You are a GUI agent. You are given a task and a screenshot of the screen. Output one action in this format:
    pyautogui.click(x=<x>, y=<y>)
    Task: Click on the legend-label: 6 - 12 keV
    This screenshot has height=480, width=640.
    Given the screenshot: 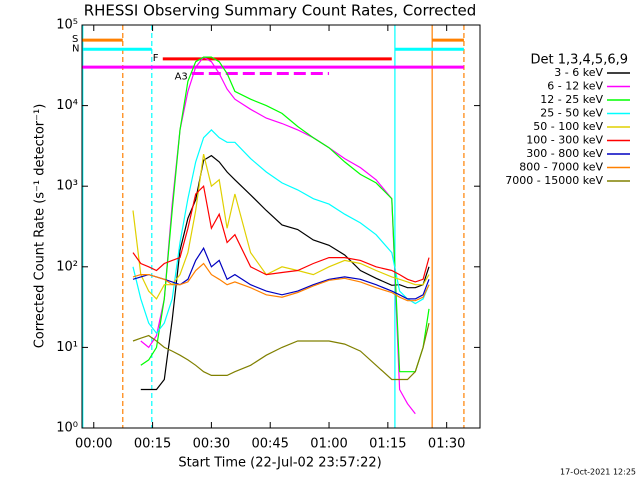 What is the action you would take?
    pyautogui.click(x=575, y=86)
    